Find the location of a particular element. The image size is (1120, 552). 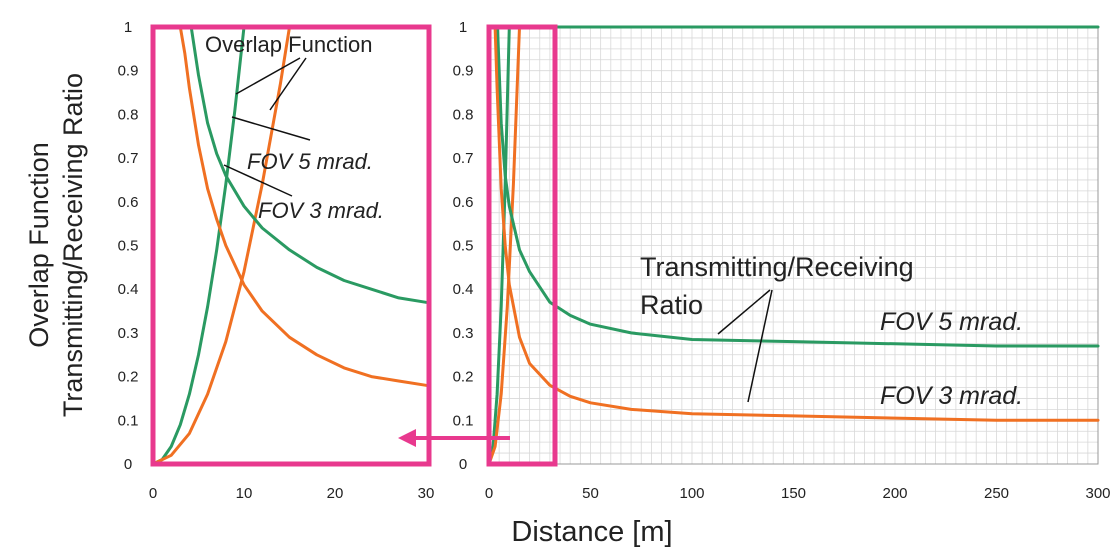

fov3-label-right: FOV 3 mrad. is located at coordinates (951, 396).